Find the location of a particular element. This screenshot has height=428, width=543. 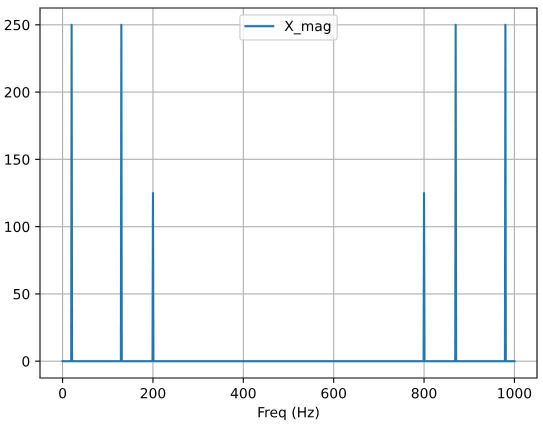

y-tick-label: 100 is located at coordinates (17, 227).